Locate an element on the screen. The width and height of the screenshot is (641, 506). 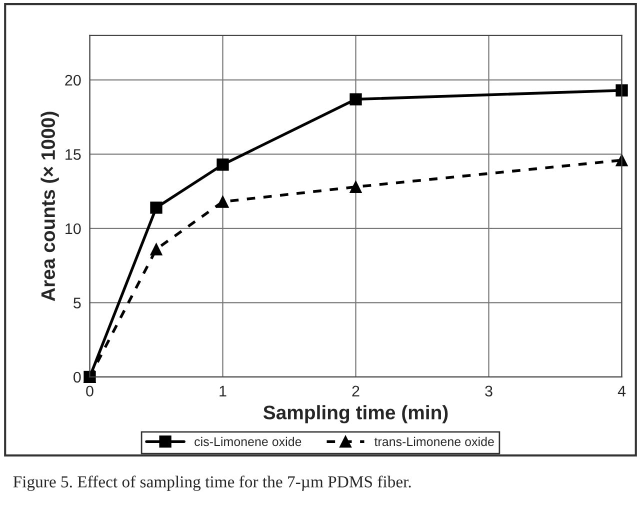
legend-label: trans-Limonene oxide is located at coordinates (434, 441).